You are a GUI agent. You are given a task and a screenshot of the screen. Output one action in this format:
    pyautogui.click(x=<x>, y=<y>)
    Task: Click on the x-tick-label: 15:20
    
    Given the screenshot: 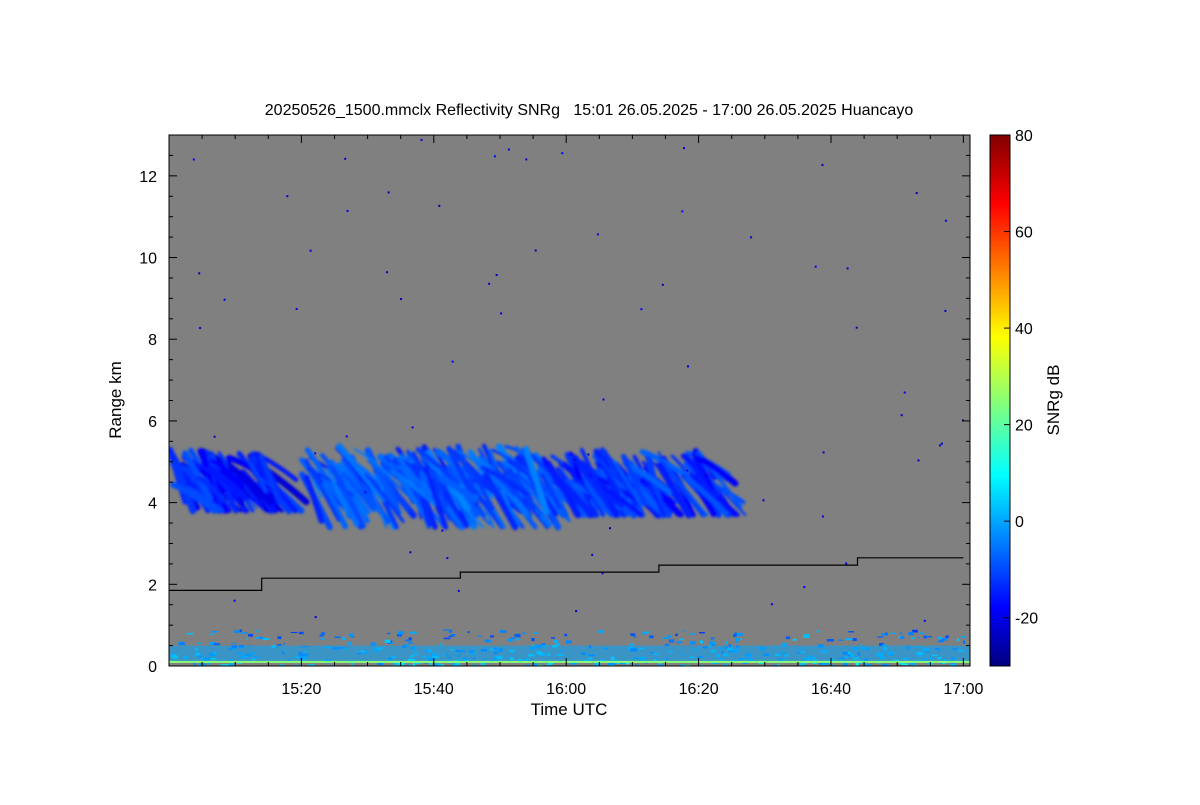 What is the action you would take?
    pyautogui.click(x=301, y=689)
    